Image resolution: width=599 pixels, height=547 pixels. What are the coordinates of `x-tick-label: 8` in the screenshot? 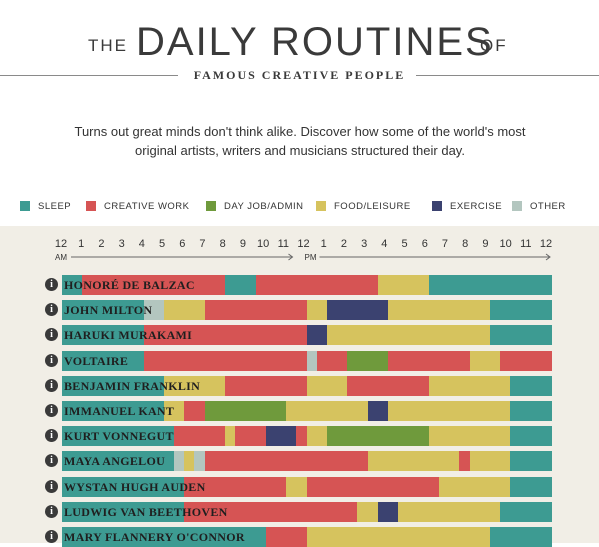 It's located at (465, 244).